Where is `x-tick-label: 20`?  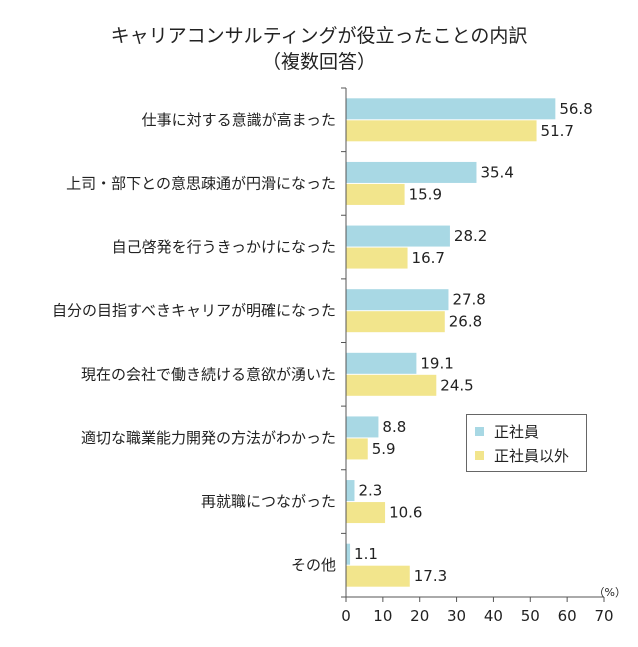
x-tick-label: 20 is located at coordinates (419, 616).